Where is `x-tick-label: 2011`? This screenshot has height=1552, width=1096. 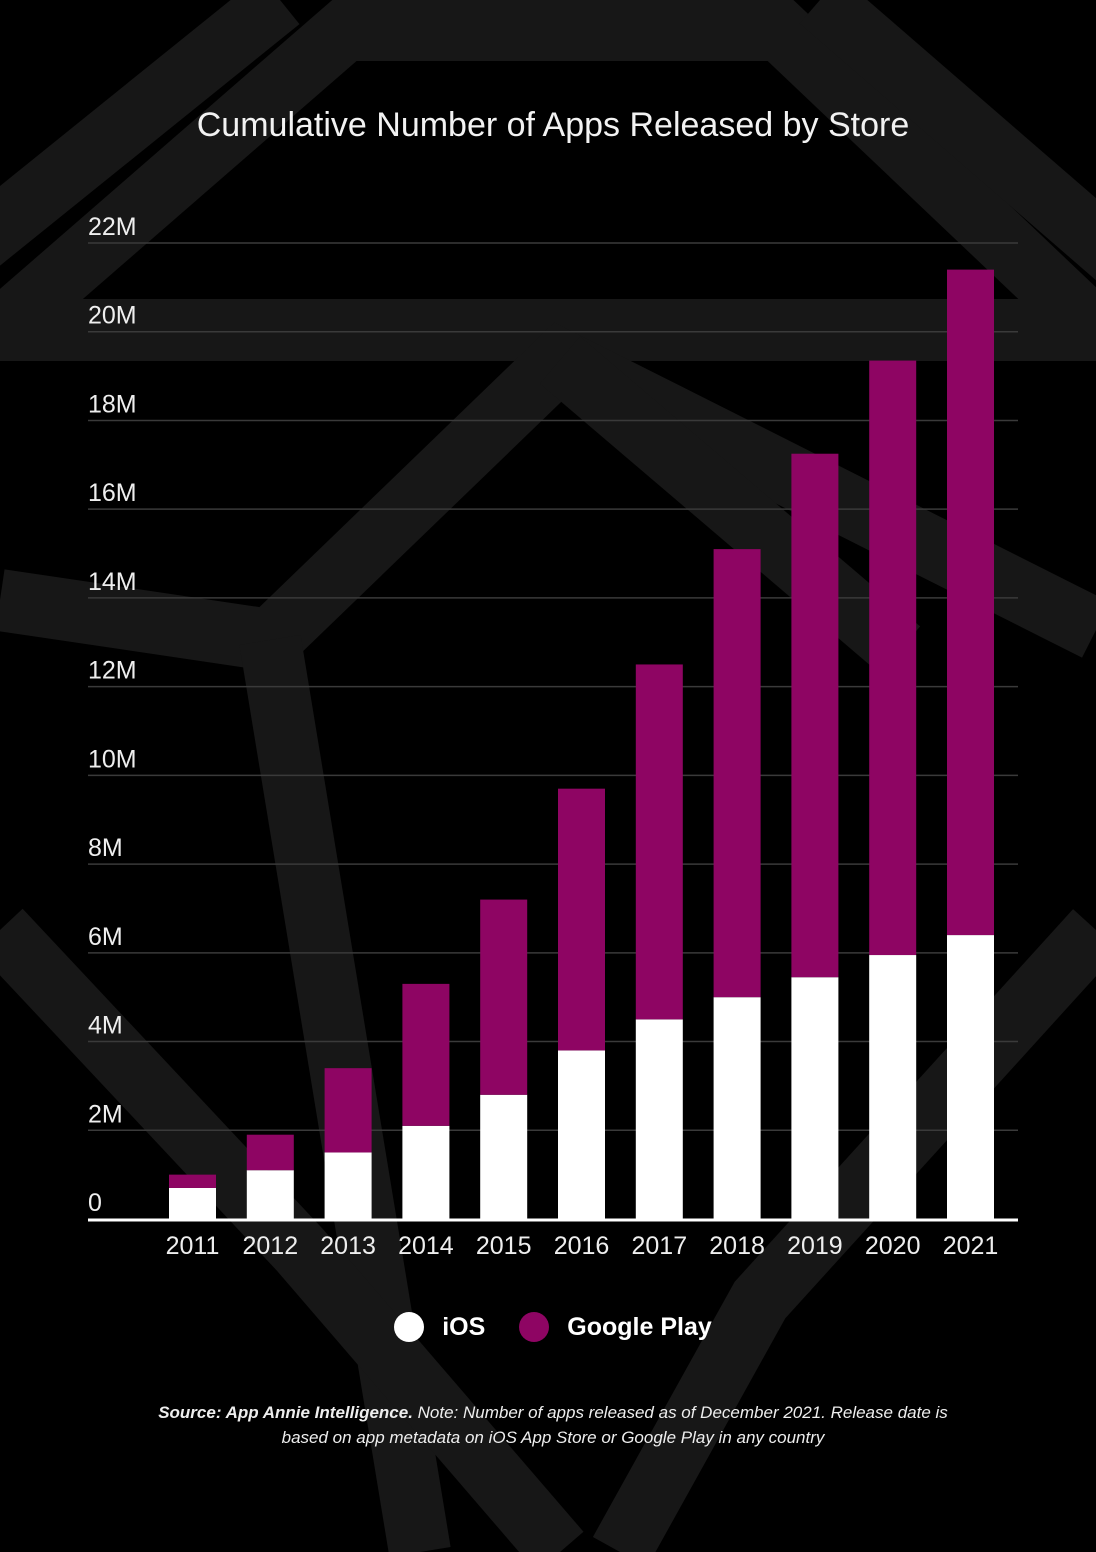
x-tick-label: 2011 is located at coordinates (193, 1246).